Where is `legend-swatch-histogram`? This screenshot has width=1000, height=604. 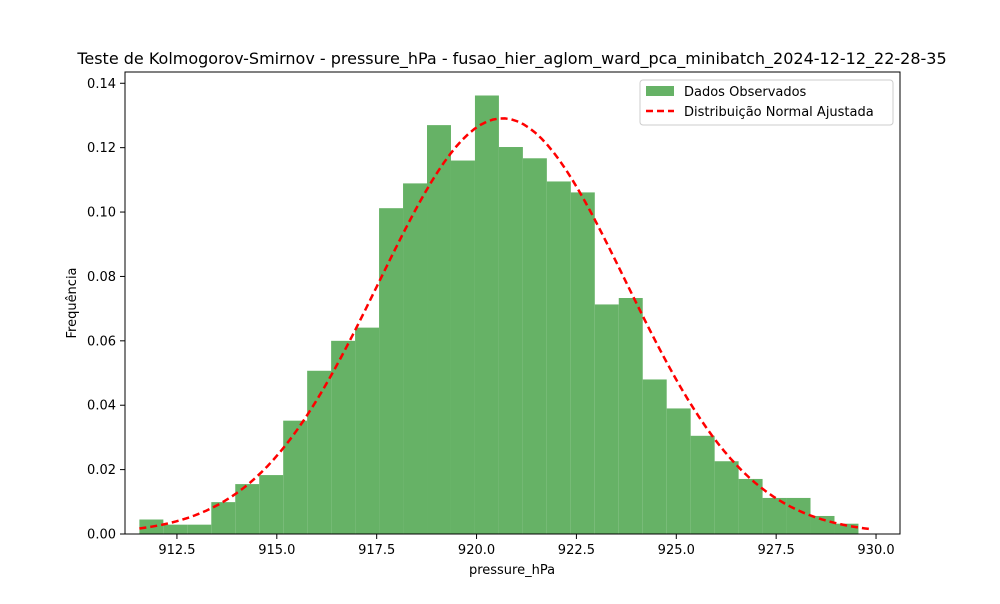
legend-swatch-histogram is located at coordinates (660, 91).